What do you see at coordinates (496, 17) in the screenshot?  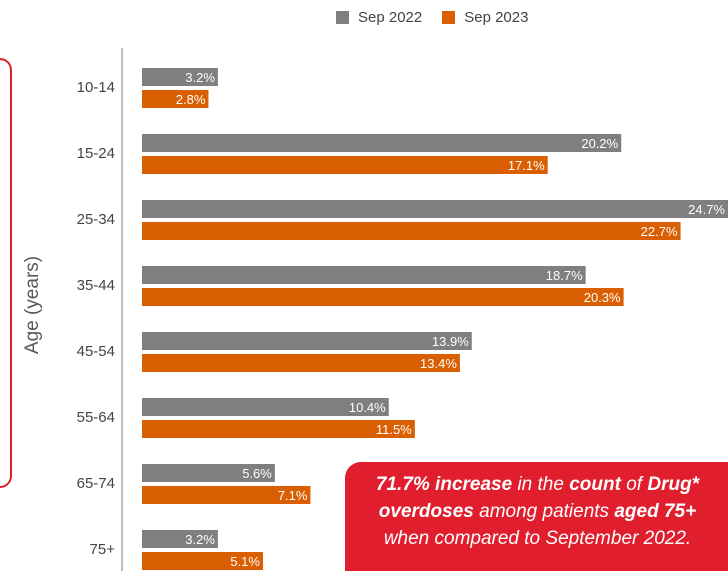 I see `legend-label-sep-2023: Sep 2023` at bounding box center [496, 17].